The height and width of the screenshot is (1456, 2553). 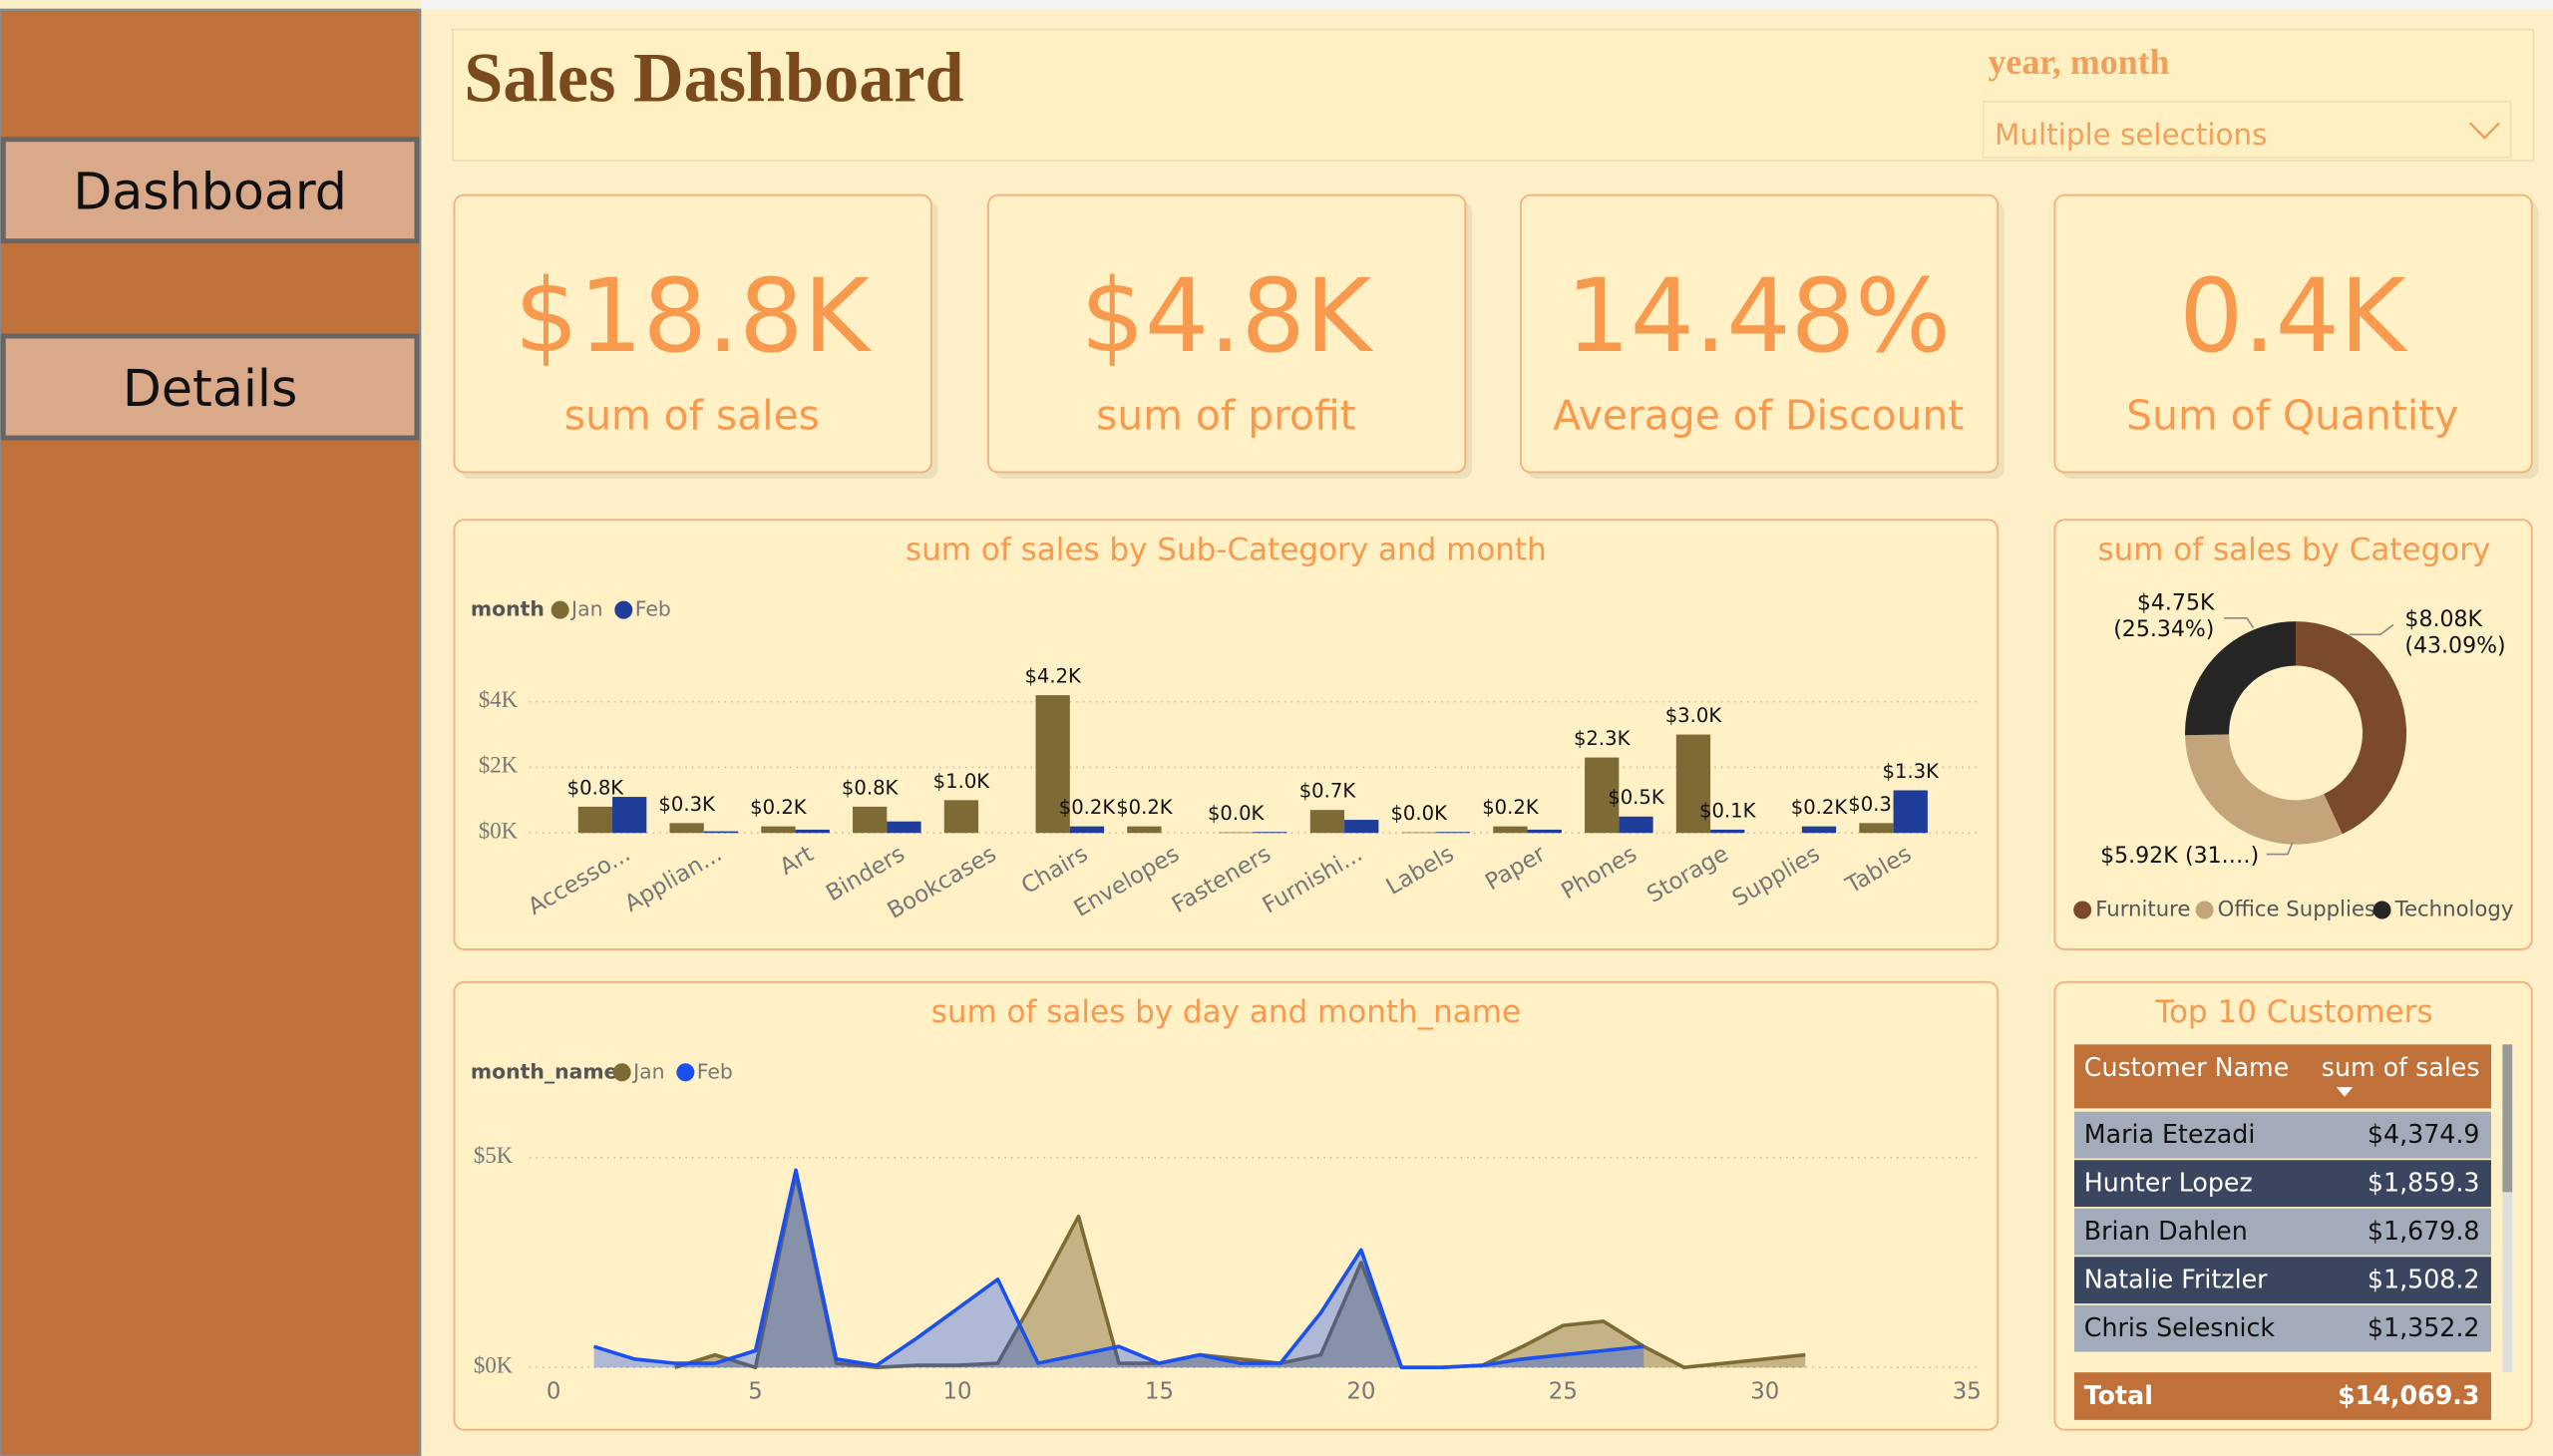 What do you see at coordinates (2170, 1134) in the screenshot?
I see `cell: Maria Etezadi` at bounding box center [2170, 1134].